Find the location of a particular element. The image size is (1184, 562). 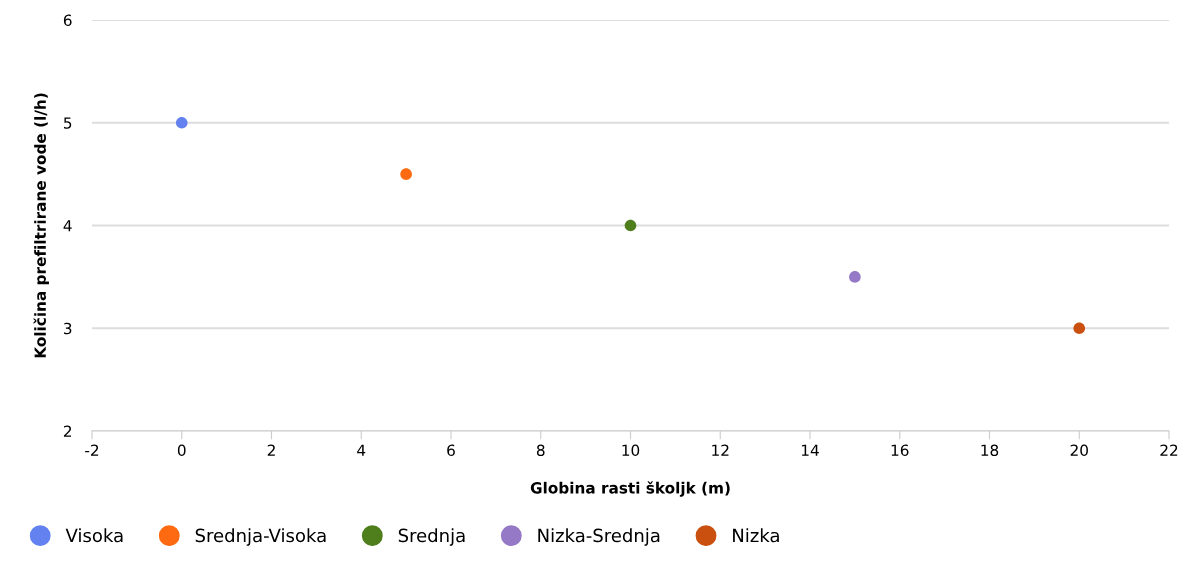

x-tick-label: 12 is located at coordinates (720, 450).